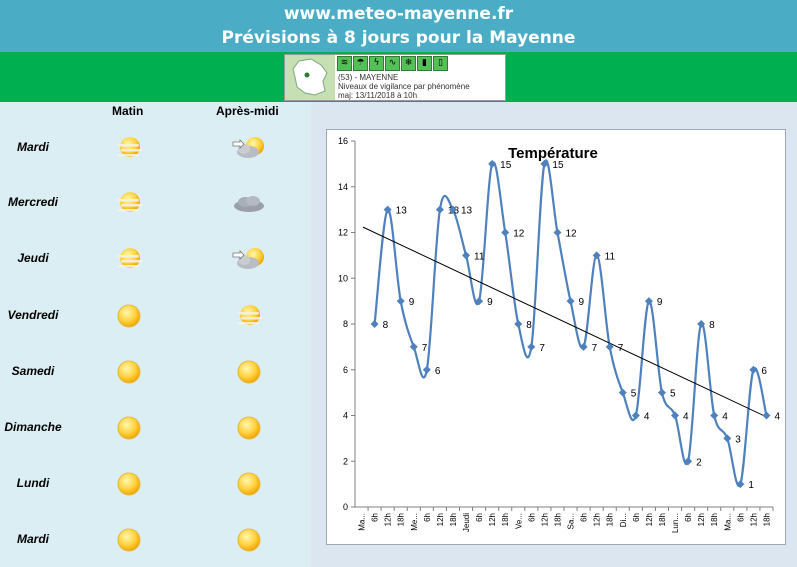 The height and width of the screenshot is (567, 797). Describe the element at coordinates (738, 439) in the screenshot. I see `data-label: 3` at that location.